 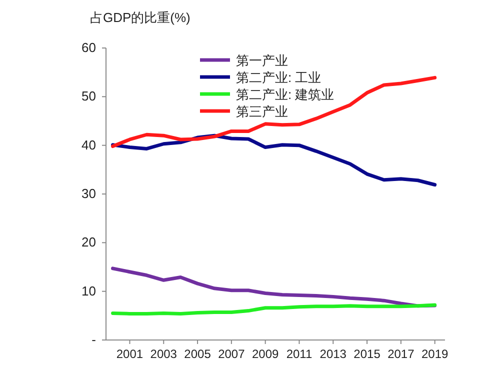 What do you see at coordinates (89, 96) in the screenshot?
I see `y-tick-label: 50` at bounding box center [89, 96].